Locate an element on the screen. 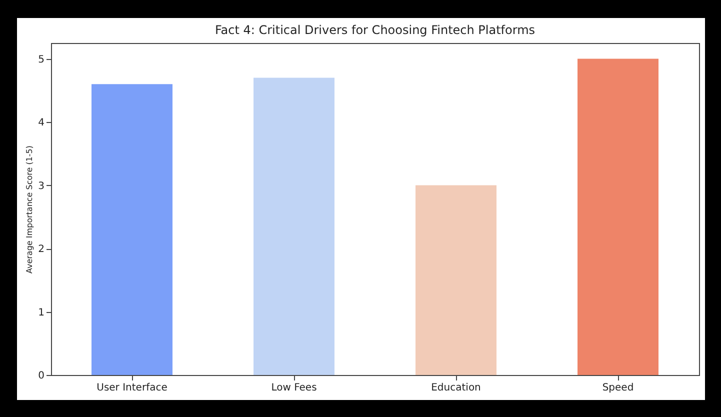  chart-title: Fact 4: Critical Drivers for Choosing Fintech Platforms is located at coordinates (375, 30).